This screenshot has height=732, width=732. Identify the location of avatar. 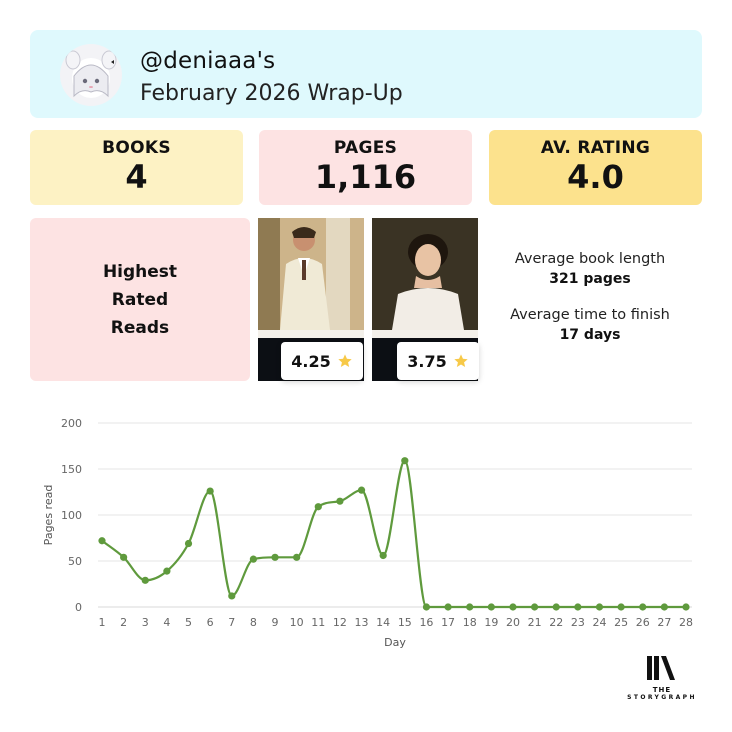
(91, 75).